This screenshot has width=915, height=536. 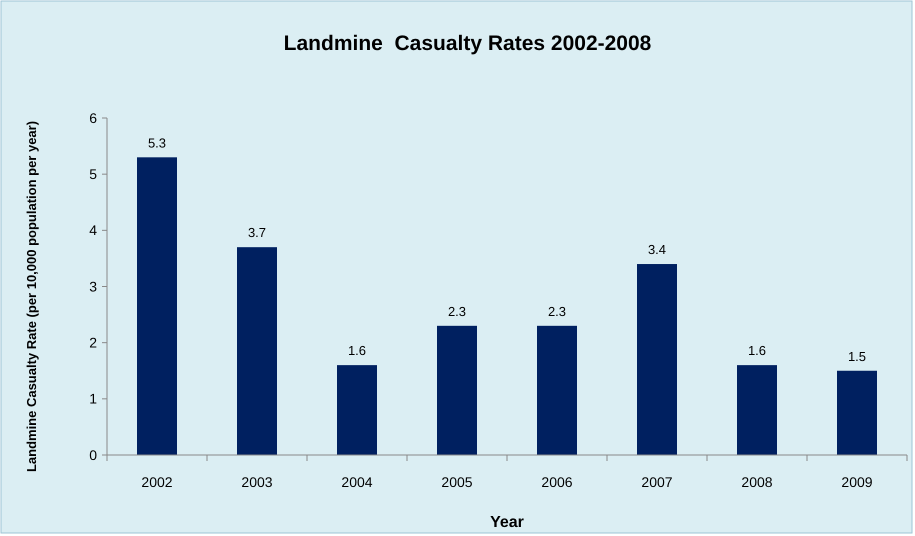 What do you see at coordinates (257, 232) in the screenshot?
I see `data-label: 3.7` at bounding box center [257, 232].